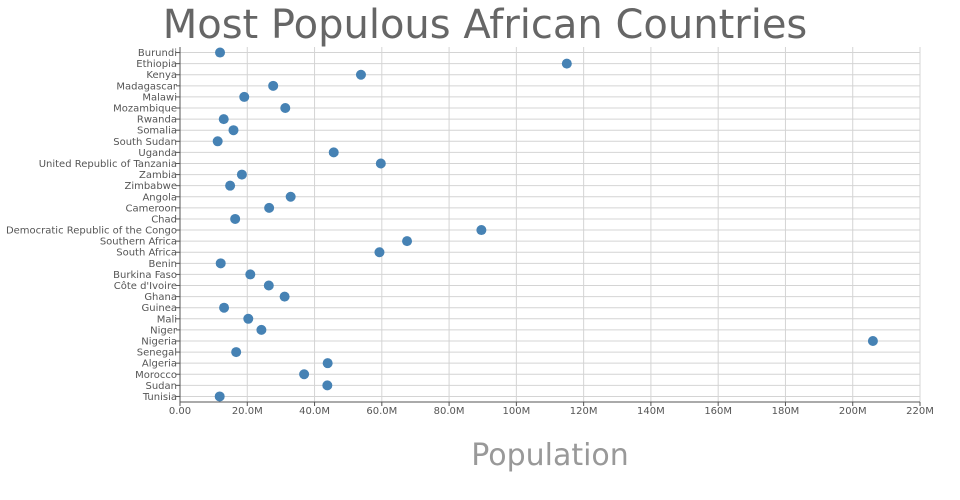 This screenshot has height=500, width=960. I want to click on y-tick-label: Southern Africa, so click(138, 242).